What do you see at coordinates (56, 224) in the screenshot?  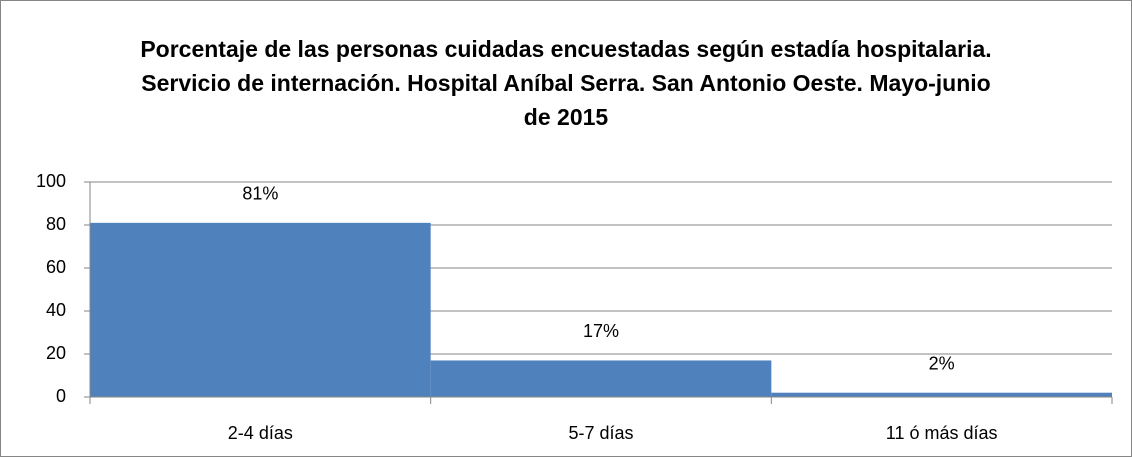 I see `y-tick-label: 80` at bounding box center [56, 224].